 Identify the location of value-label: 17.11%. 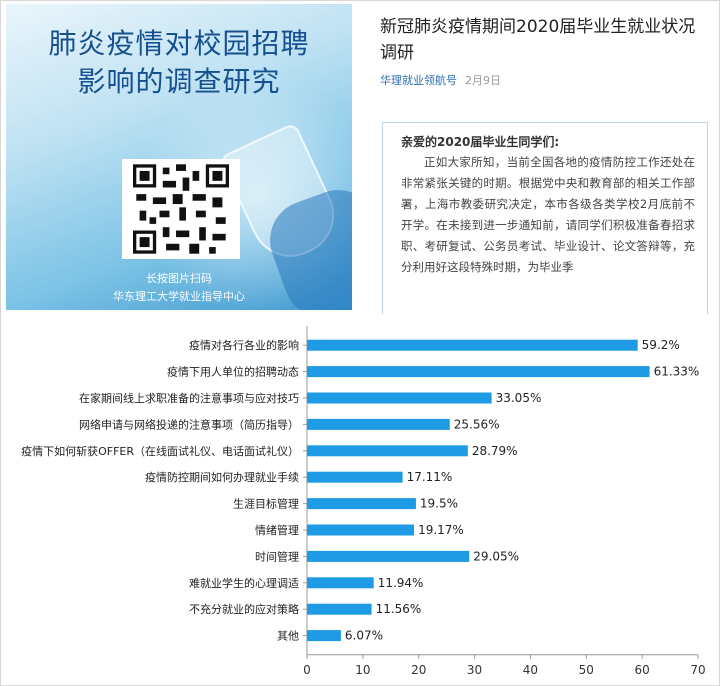
(430, 477).